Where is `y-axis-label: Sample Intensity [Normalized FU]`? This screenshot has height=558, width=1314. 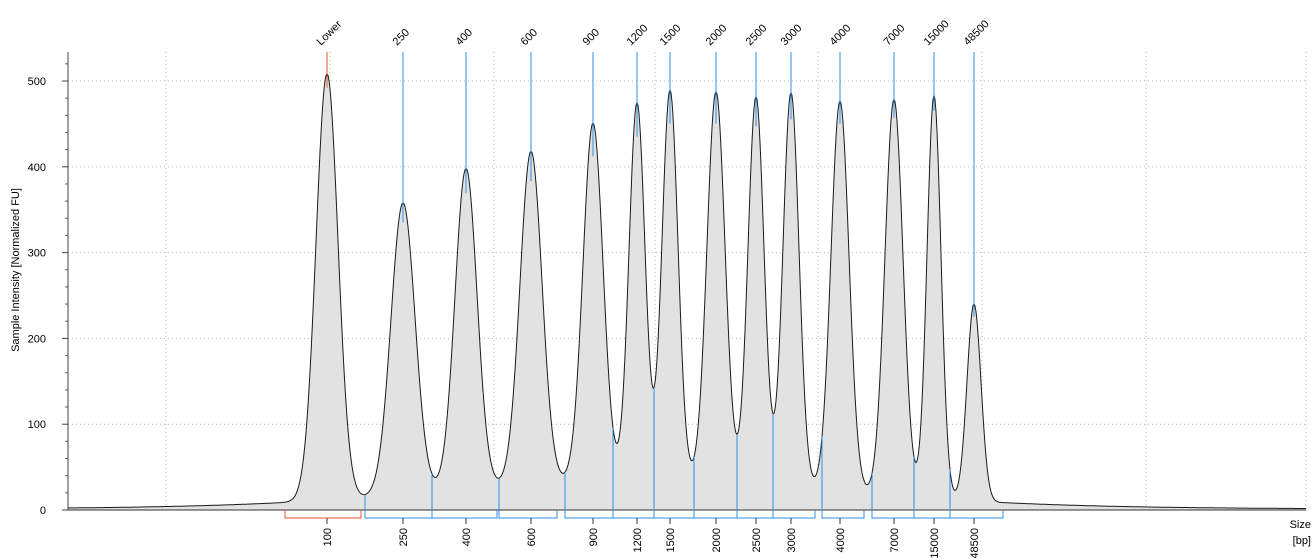 y-axis-label: Sample Intensity [Normalized FU] is located at coordinates (16, 270).